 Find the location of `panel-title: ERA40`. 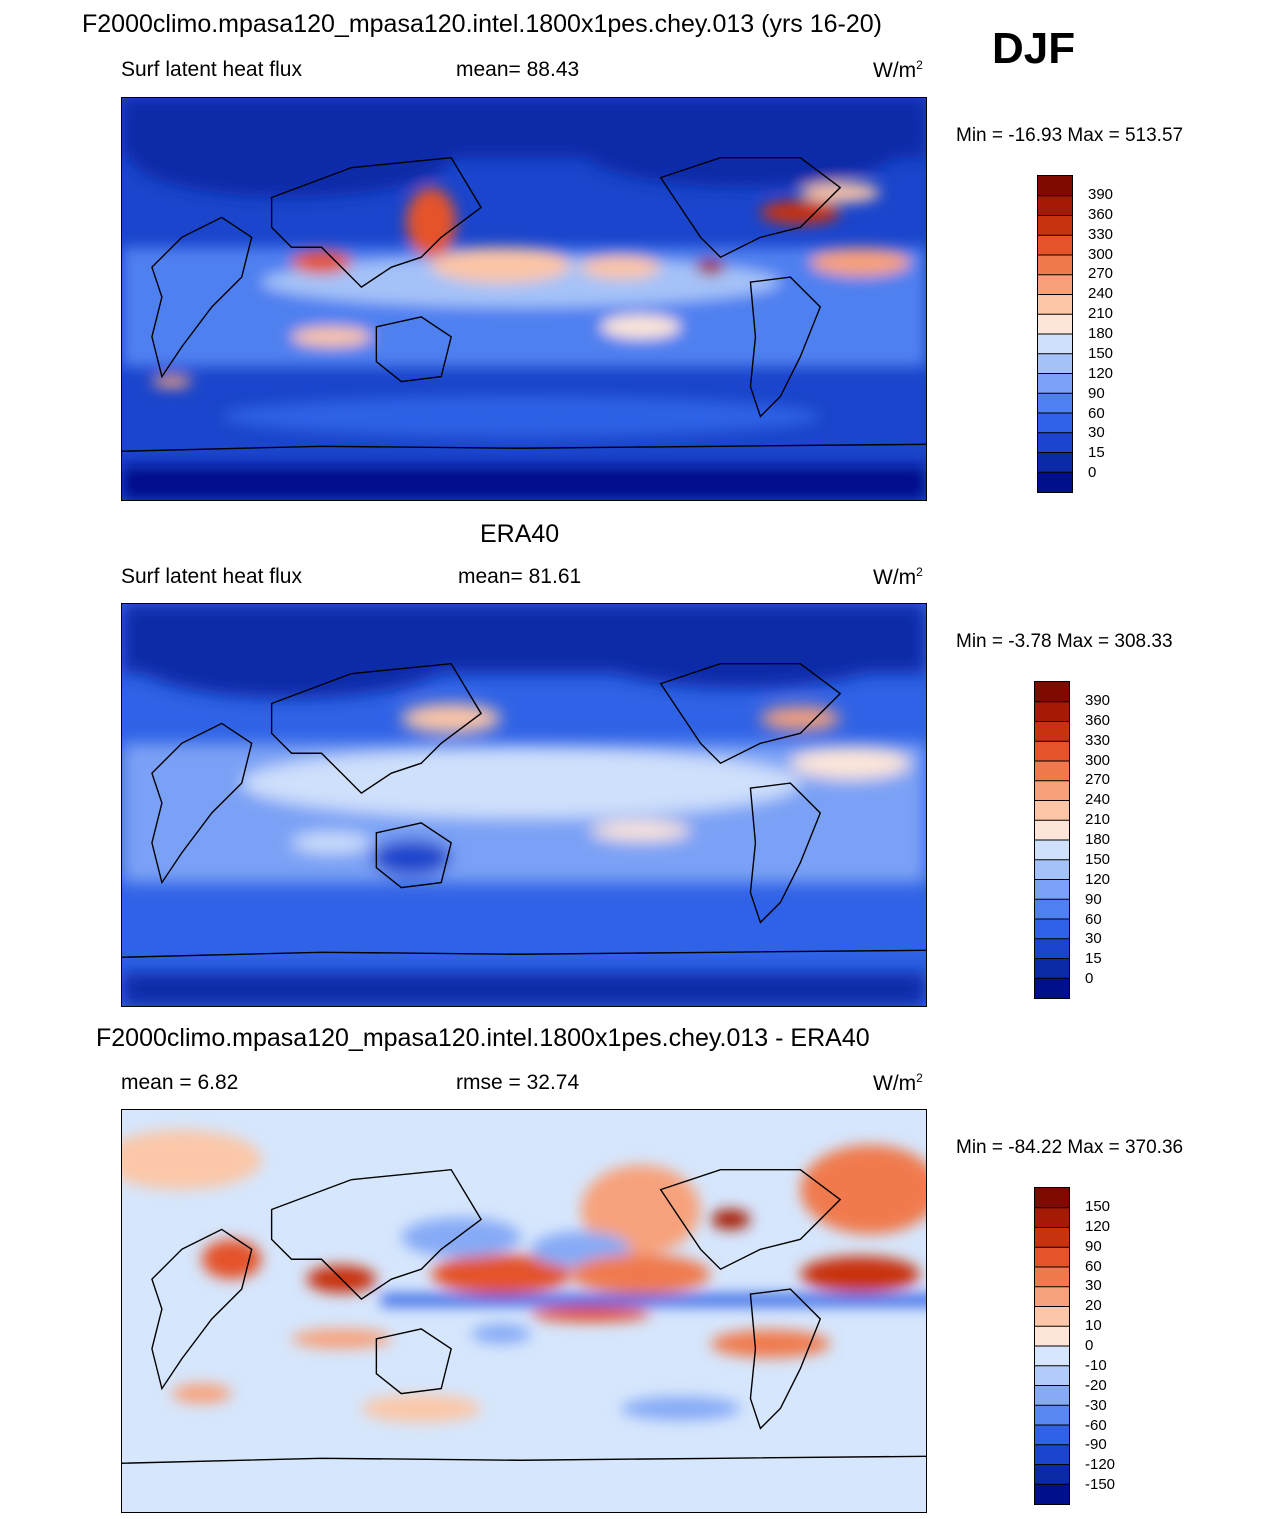

panel-title: ERA40 is located at coordinates (520, 534).